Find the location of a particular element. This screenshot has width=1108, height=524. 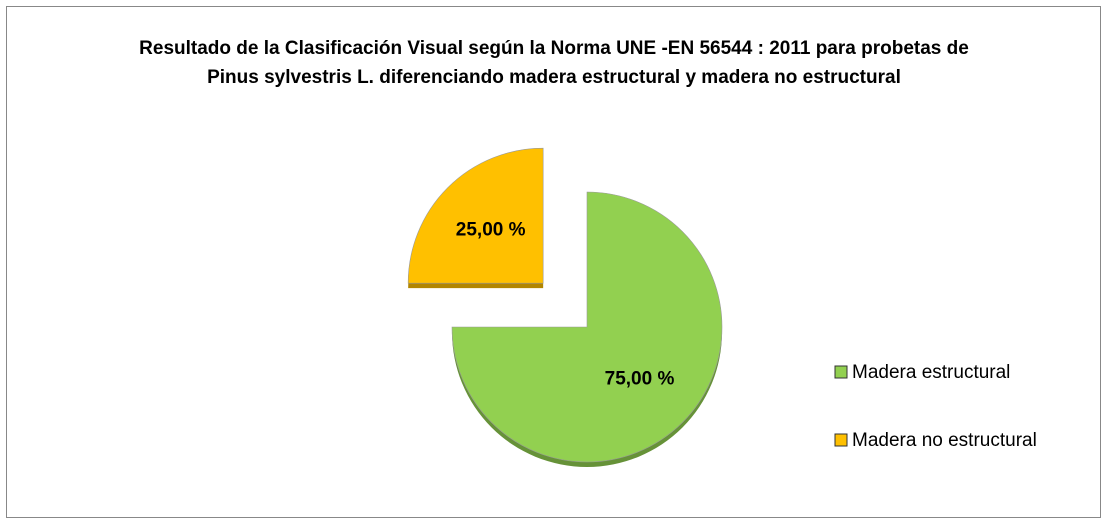

legend-label: Madera no estructural is located at coordinates (944, 440).